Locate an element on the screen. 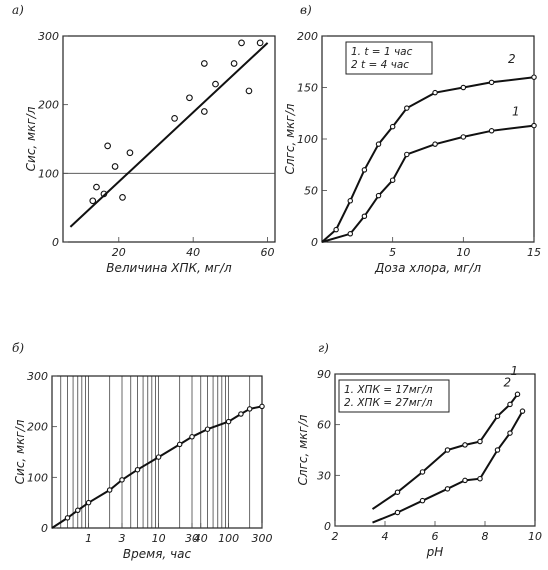 This screenshot has height=570, width=548. x-tick-label: 6 is located at coordinates (435, 536).